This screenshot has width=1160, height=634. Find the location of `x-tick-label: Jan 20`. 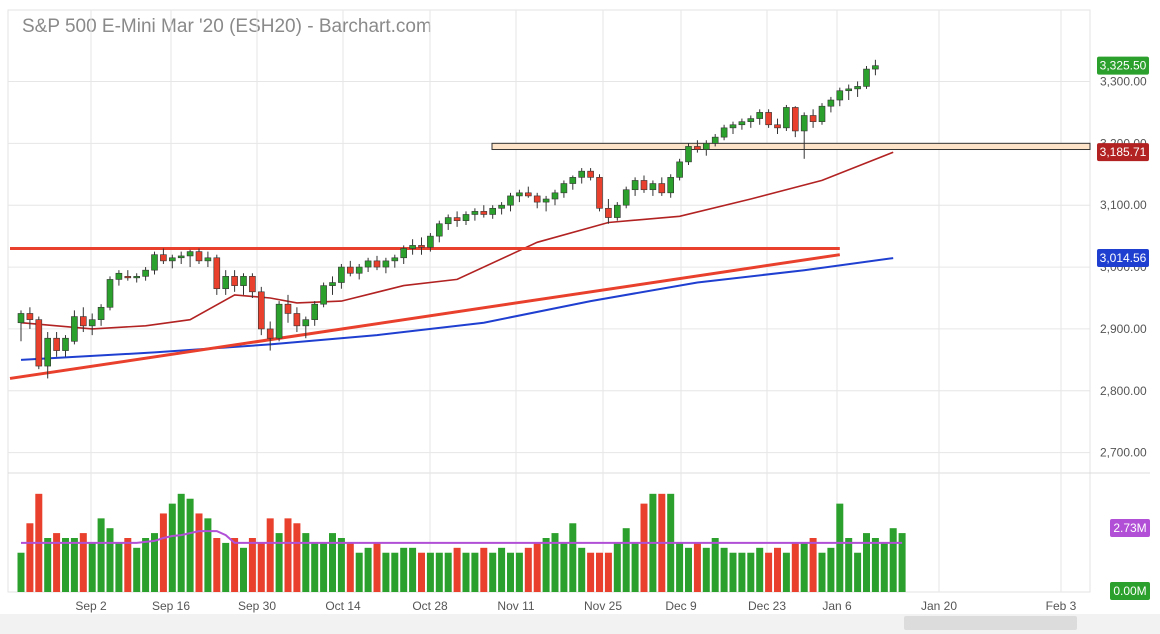

x-tick-label: Jan 20 is located at coordinates (939, 606).